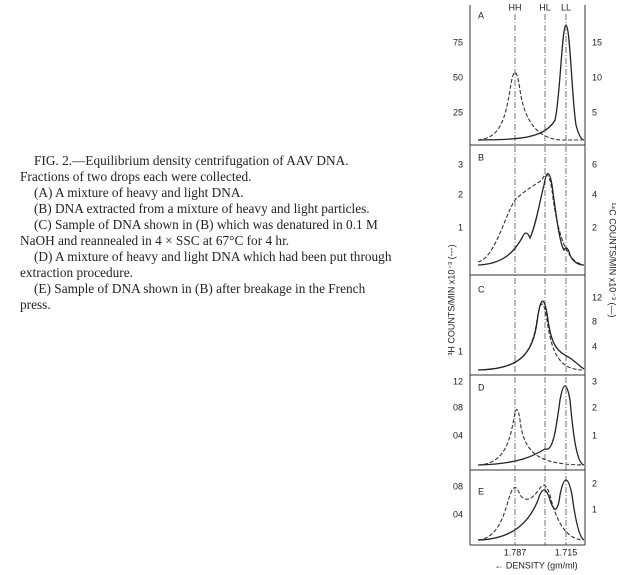  What do you see at coordinates (566, 552) in the screenshot?
I see `x-tick-label: 1.715` at bounding box center [566, 552].